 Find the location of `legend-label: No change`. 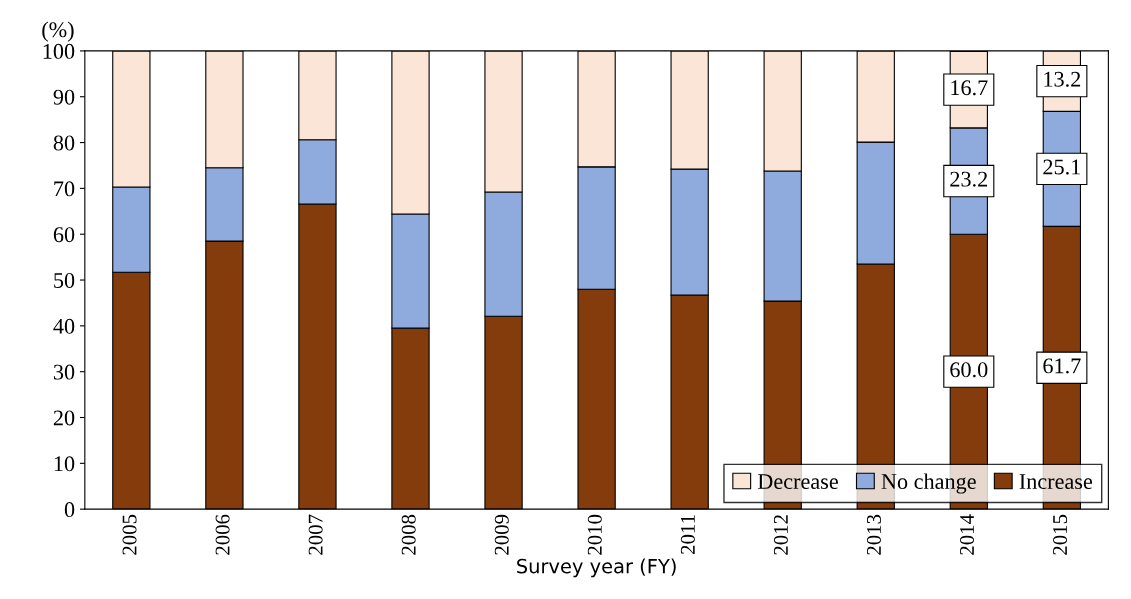

legend-label: No change is located at coordinates (928, 483).